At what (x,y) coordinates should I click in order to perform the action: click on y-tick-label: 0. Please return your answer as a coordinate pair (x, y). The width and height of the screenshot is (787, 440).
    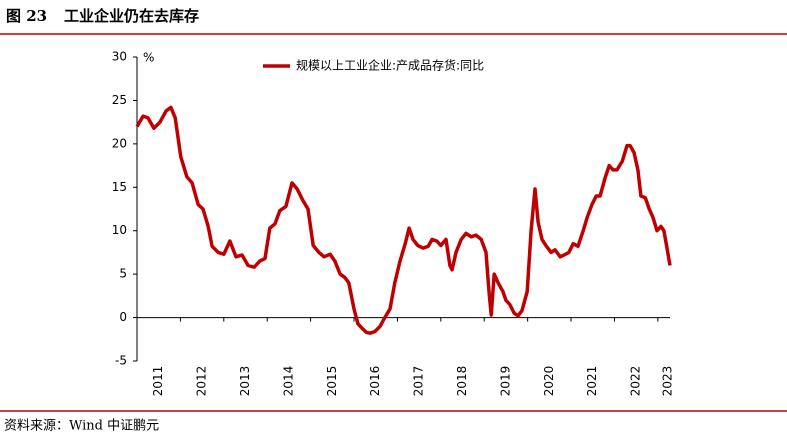
    Looking at the image, I should click on (123, 317).